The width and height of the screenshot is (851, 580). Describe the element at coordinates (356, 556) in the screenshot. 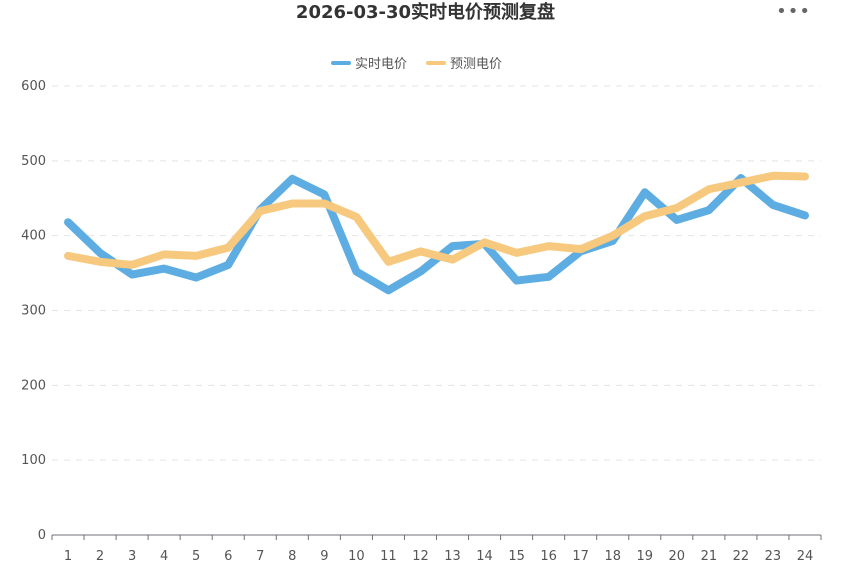

I see `x-tick-label: 10` at that location.